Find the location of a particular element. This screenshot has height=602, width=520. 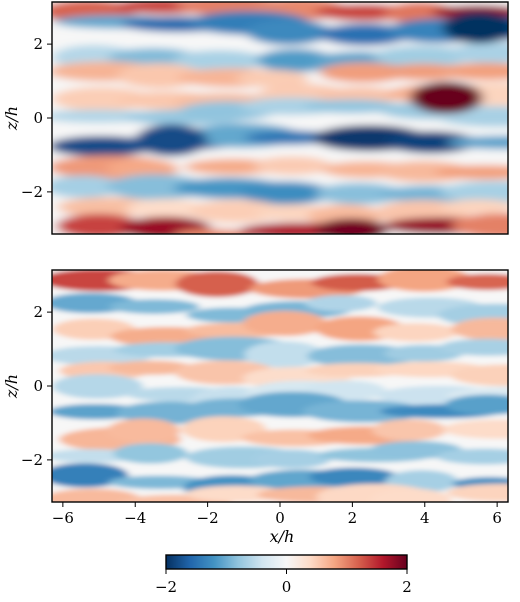

y-axis-label-top: z/h is located at coordinates (11, 118).